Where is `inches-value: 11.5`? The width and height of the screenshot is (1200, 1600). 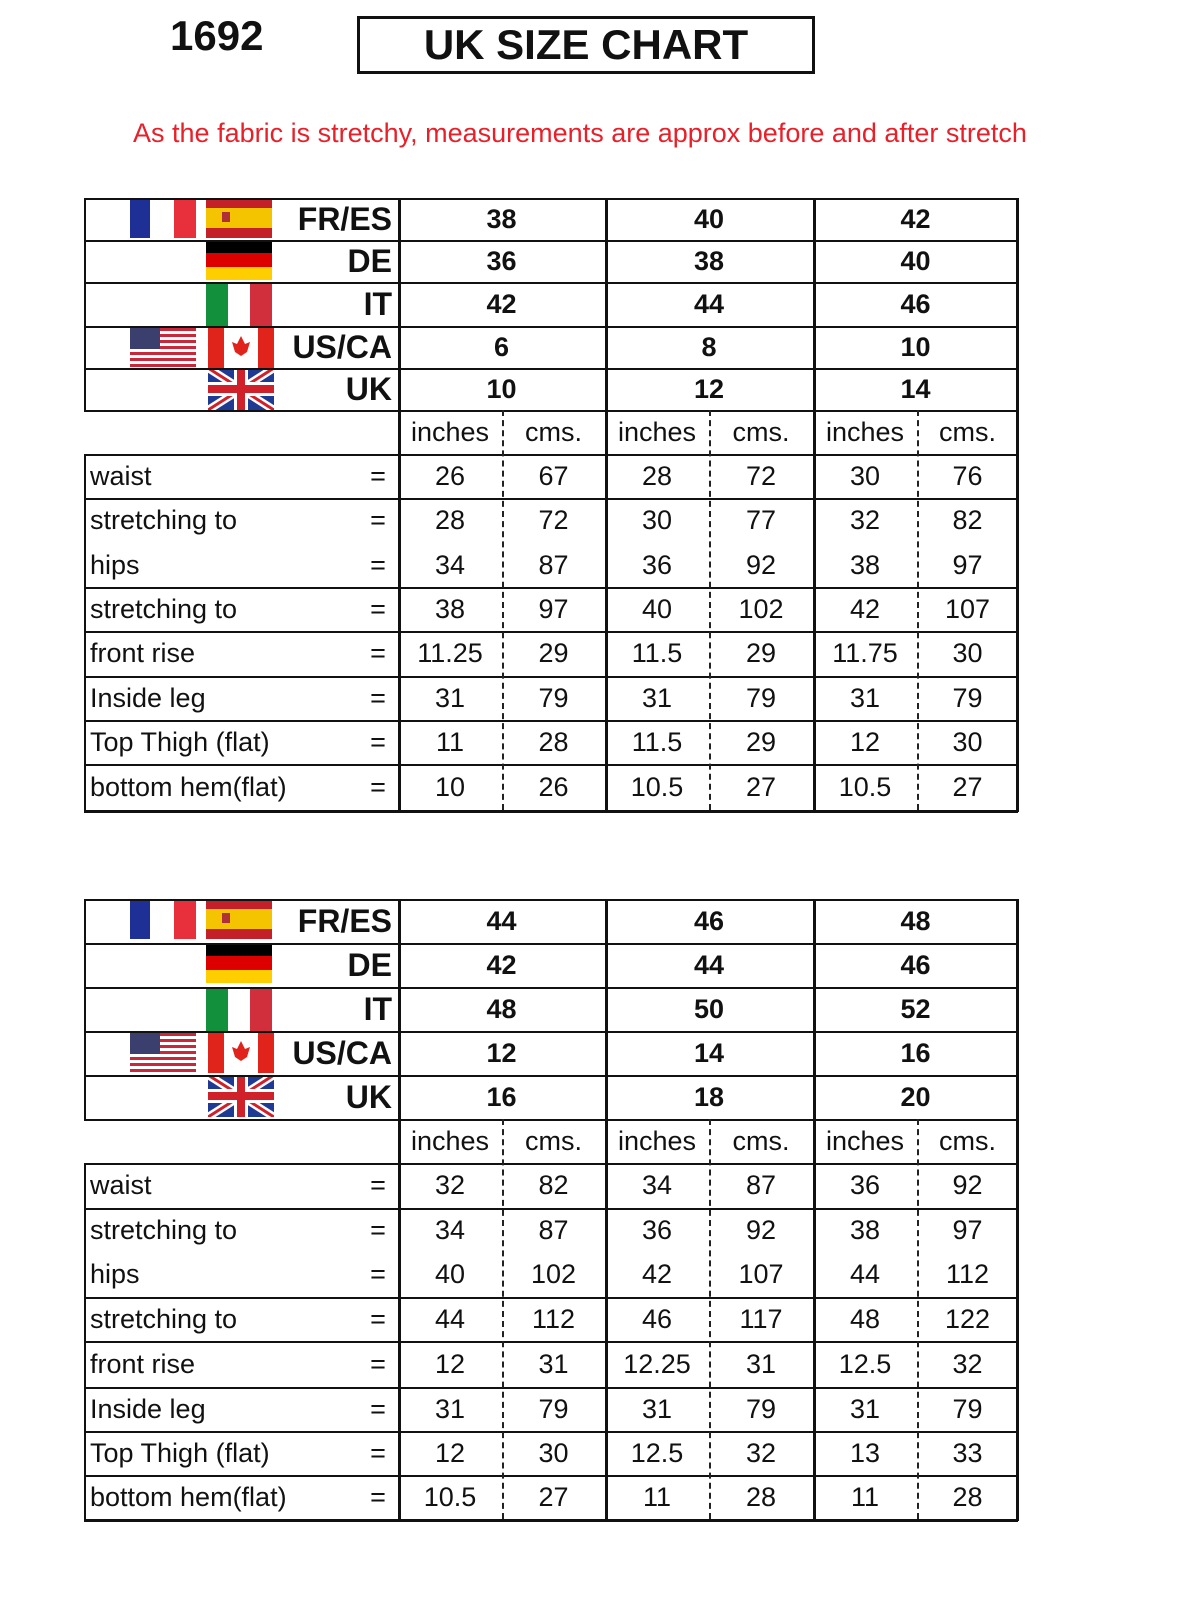 inches-value: 11.5 is located at coordinates (657, 741).